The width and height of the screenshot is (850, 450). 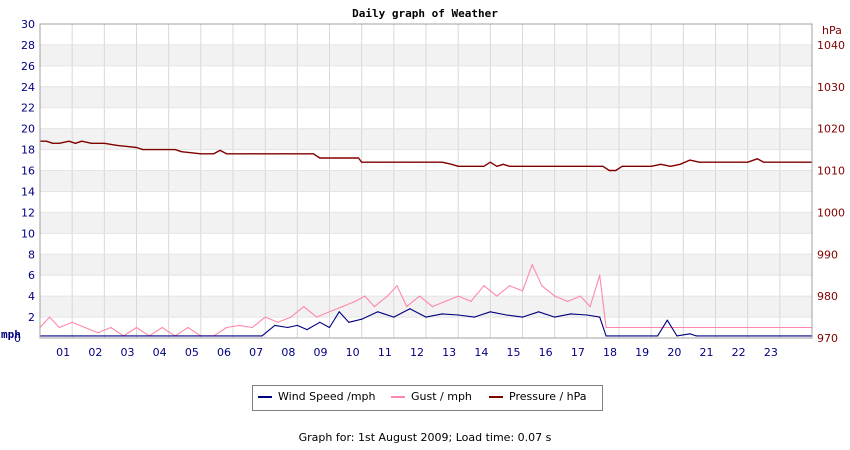 What do you see at coordinates (28, 129) in the screenshot?
I see `left-tick-label: 20` at bounding box center [28, 129].